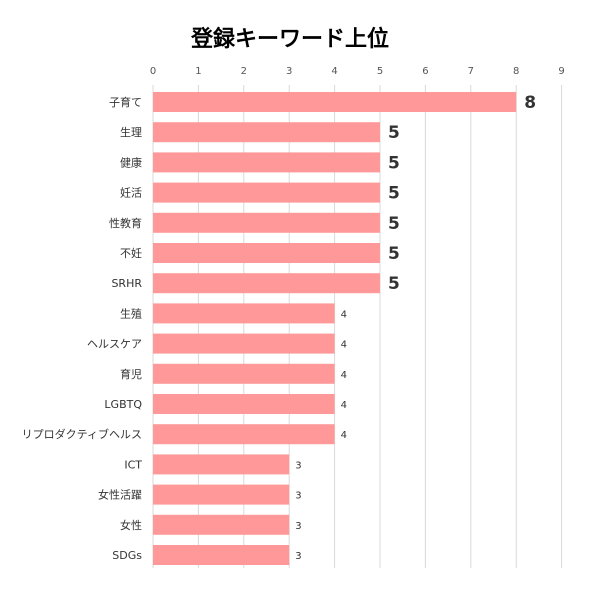 Image resolution: width=599 pixels, height=592 pixels. What do you see at coordinates (244, 71) in the screenshot?
I see `tick-label-2: 2` at bounding box center [244, 71].